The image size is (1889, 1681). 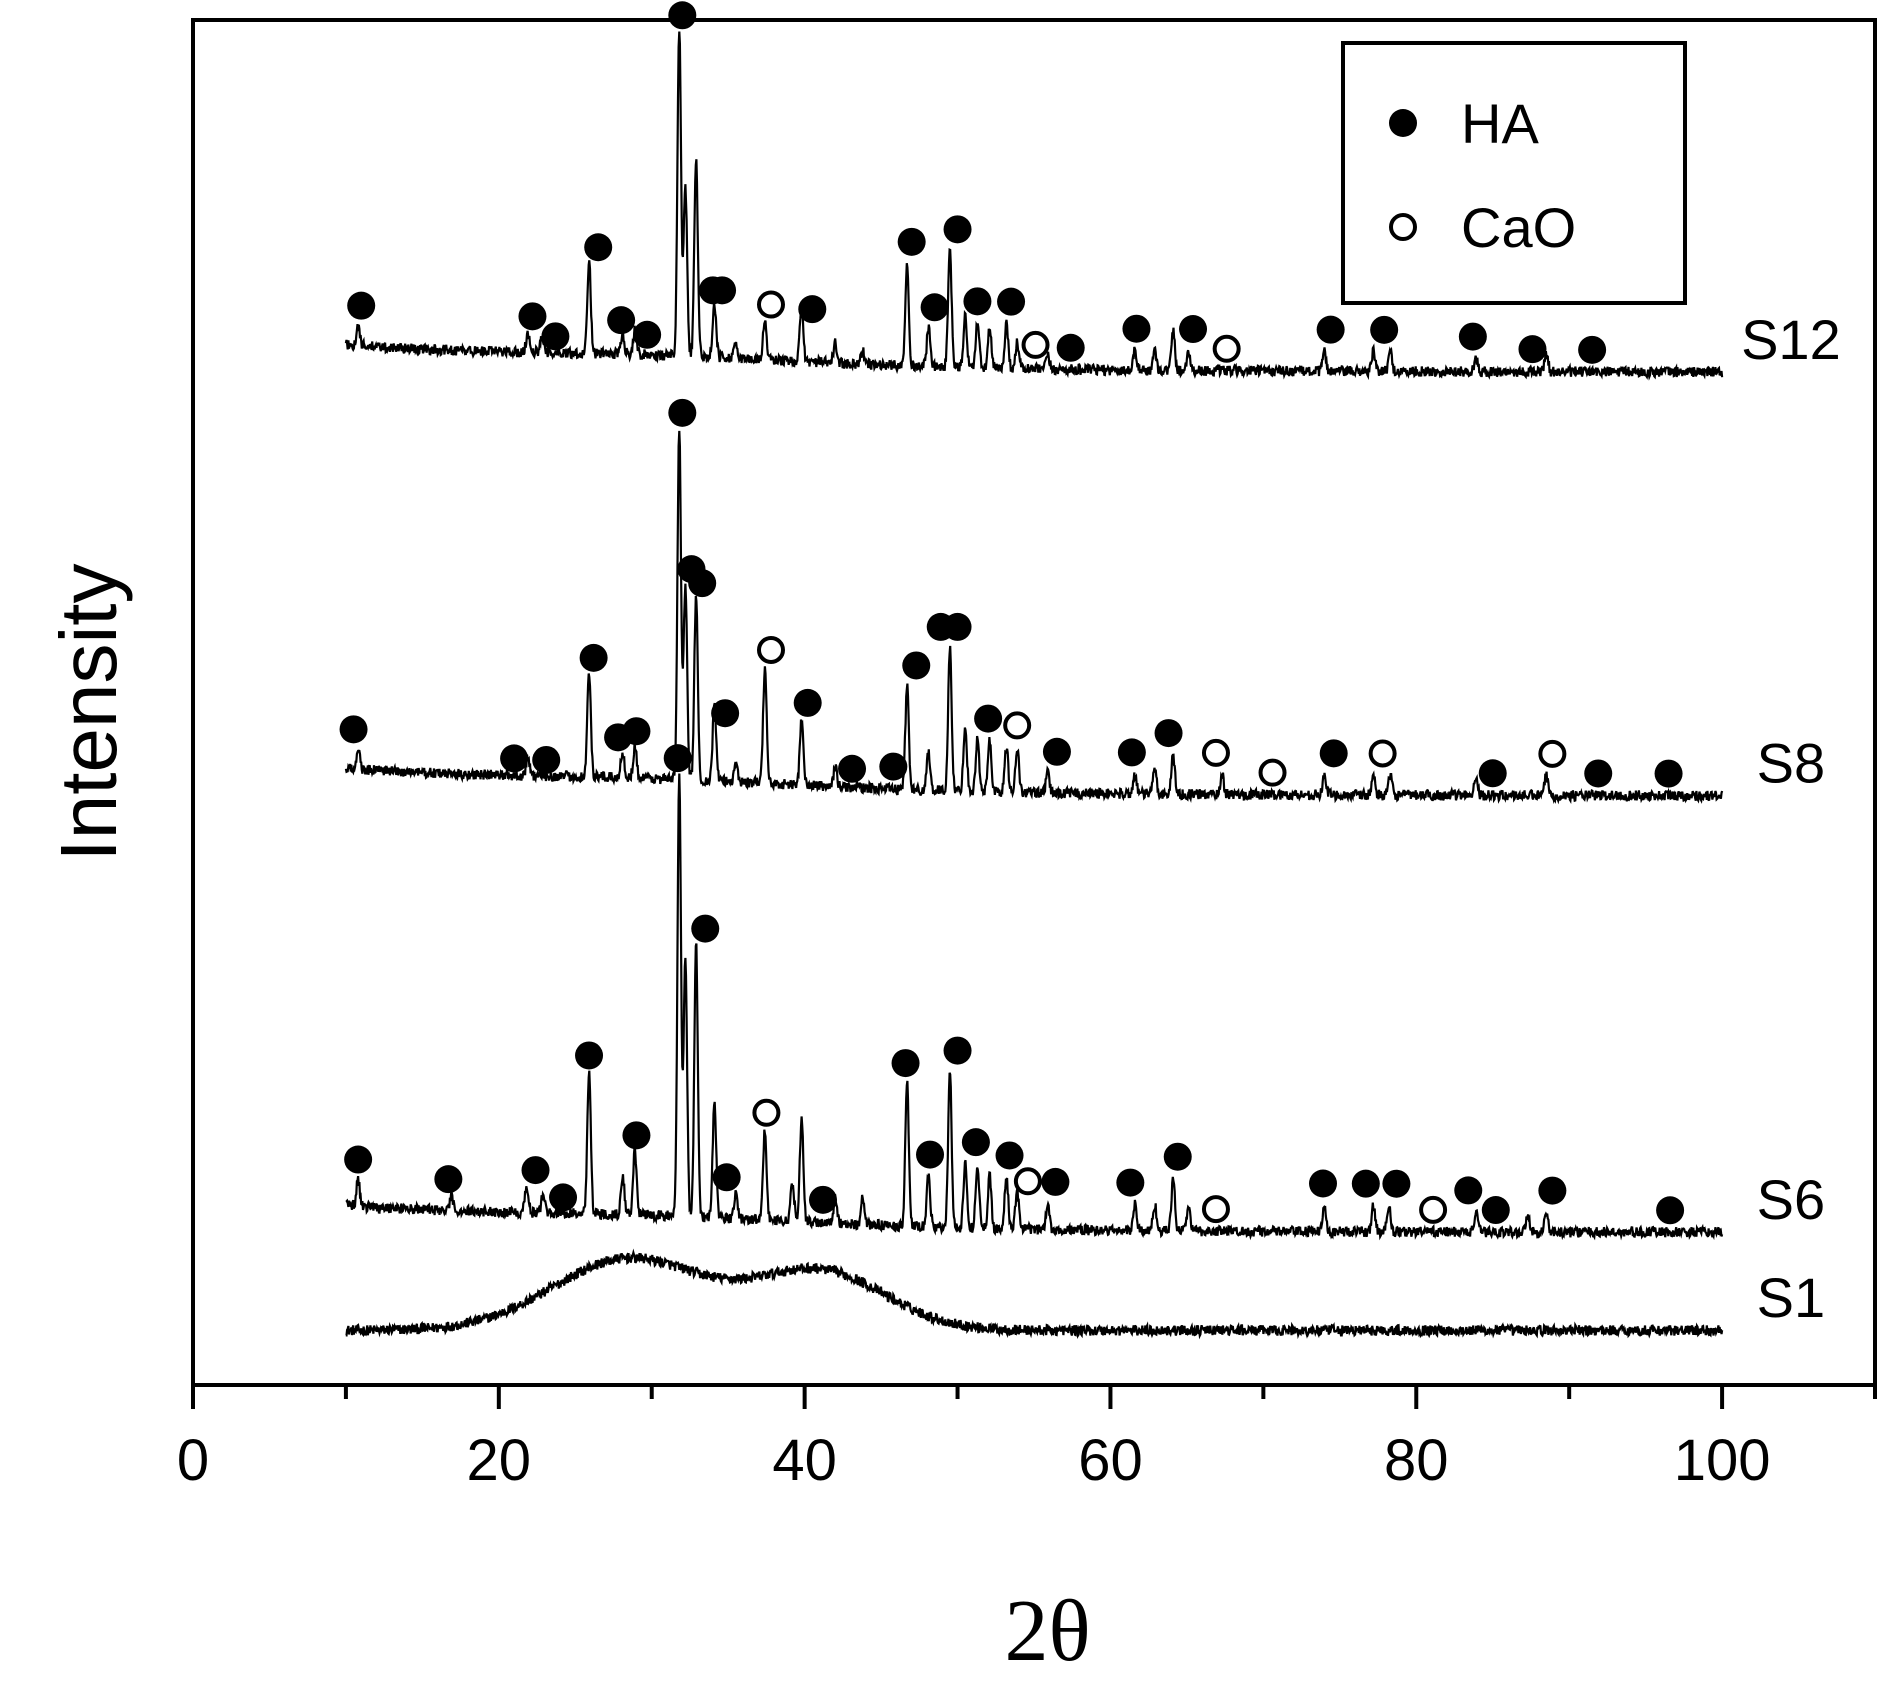 I want to click on legend: HA CaO, so click(x=1514, y=173).